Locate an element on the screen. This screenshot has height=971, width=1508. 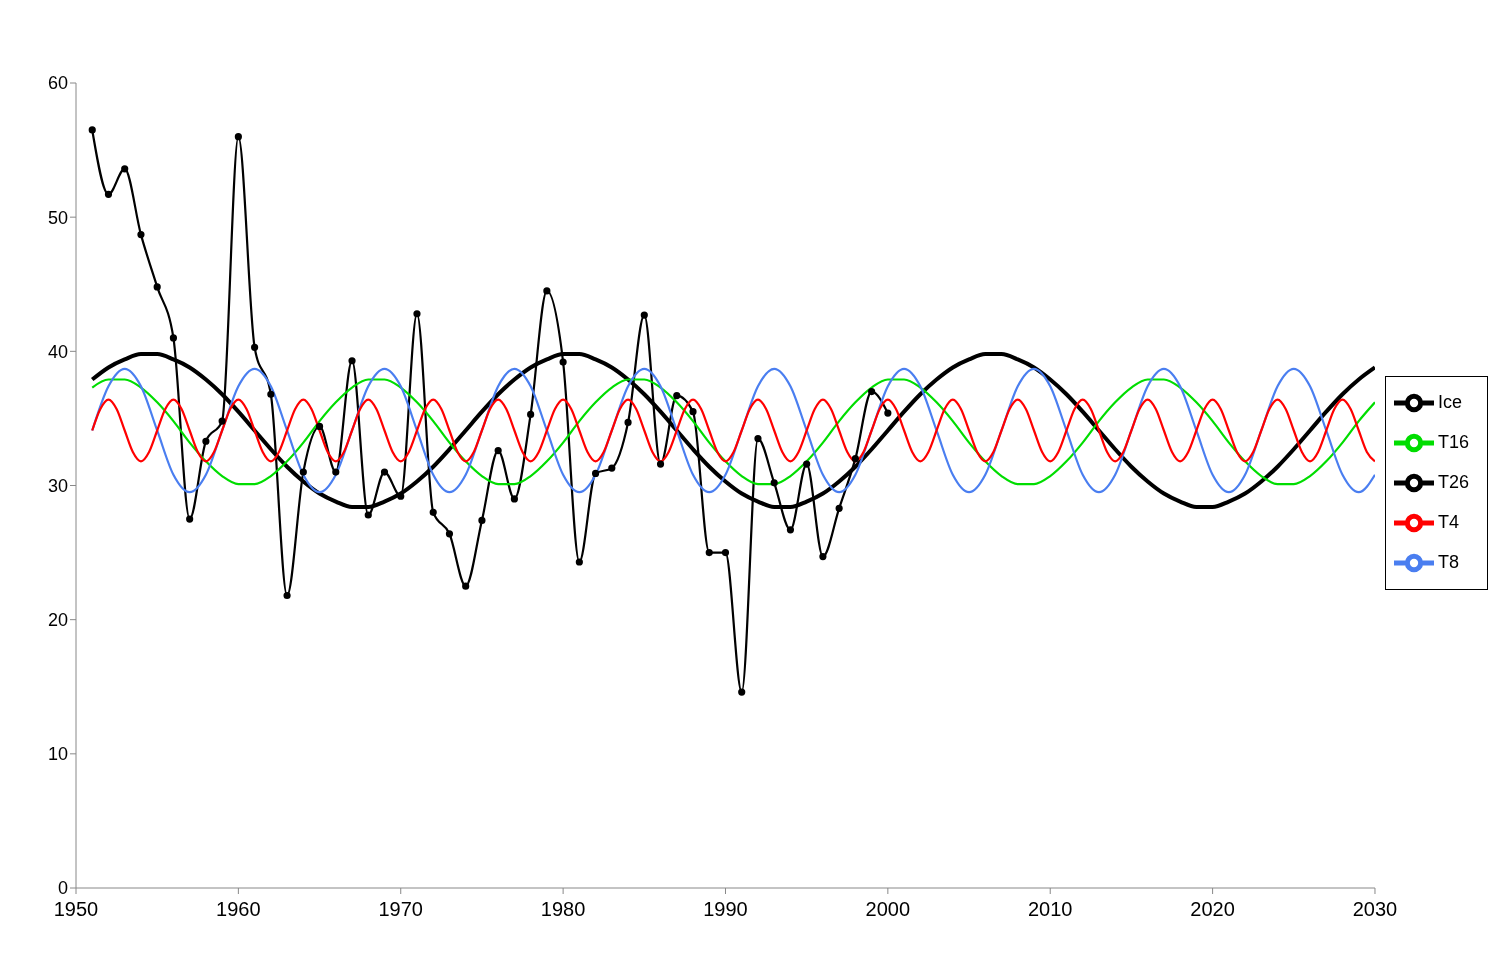
legend-label: T16 is located at coordinates (1453, 441).